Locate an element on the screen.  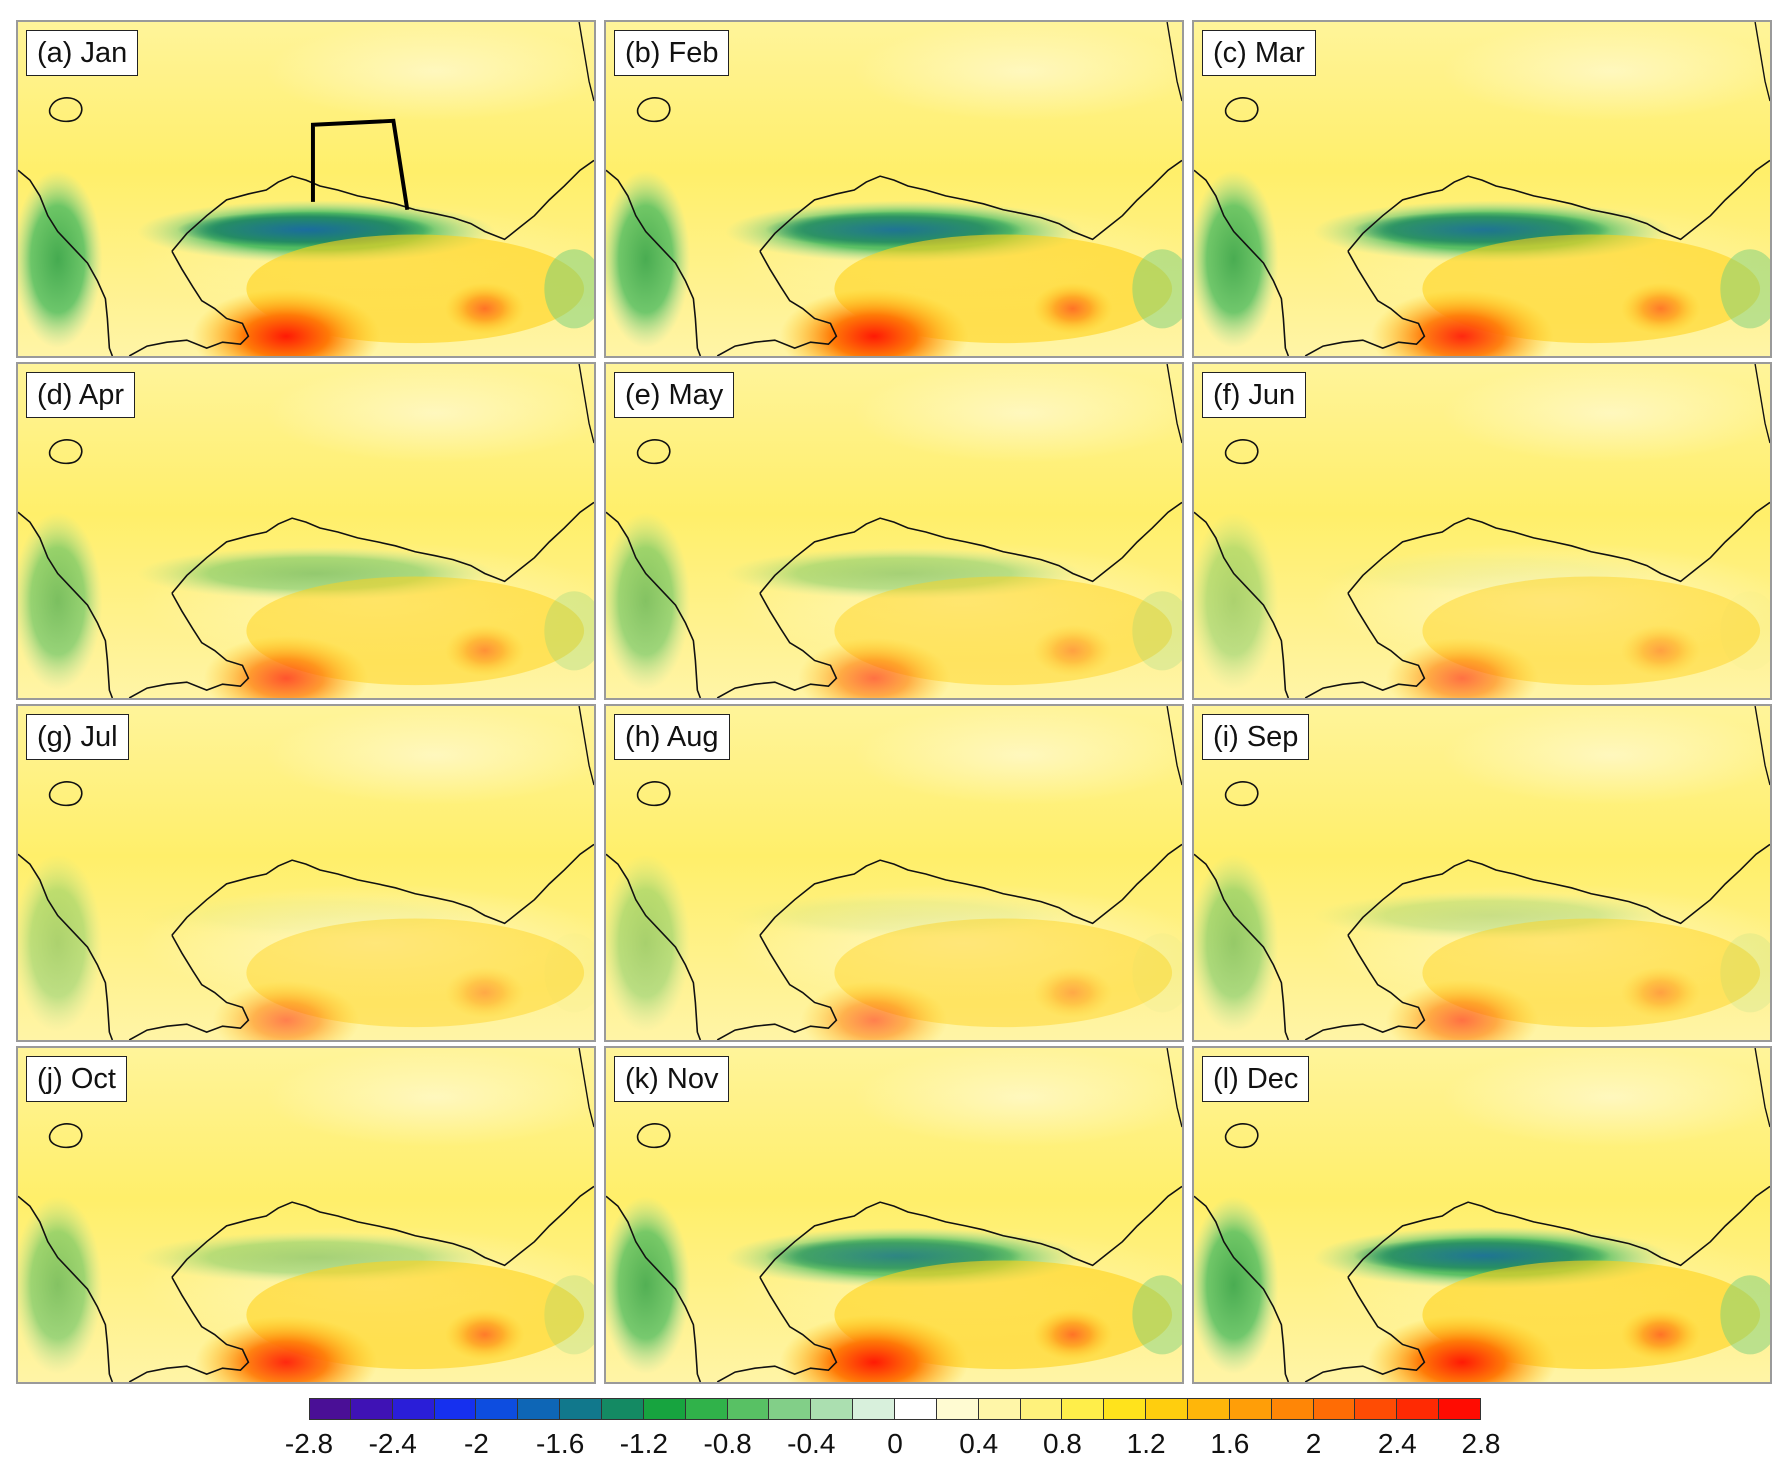
map-panel-mar: (c) Mar is located at coordinates (1482, 189).